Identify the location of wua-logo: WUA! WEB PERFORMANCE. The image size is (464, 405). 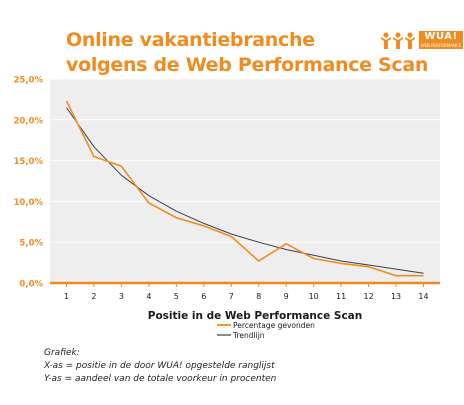
(422, 40).